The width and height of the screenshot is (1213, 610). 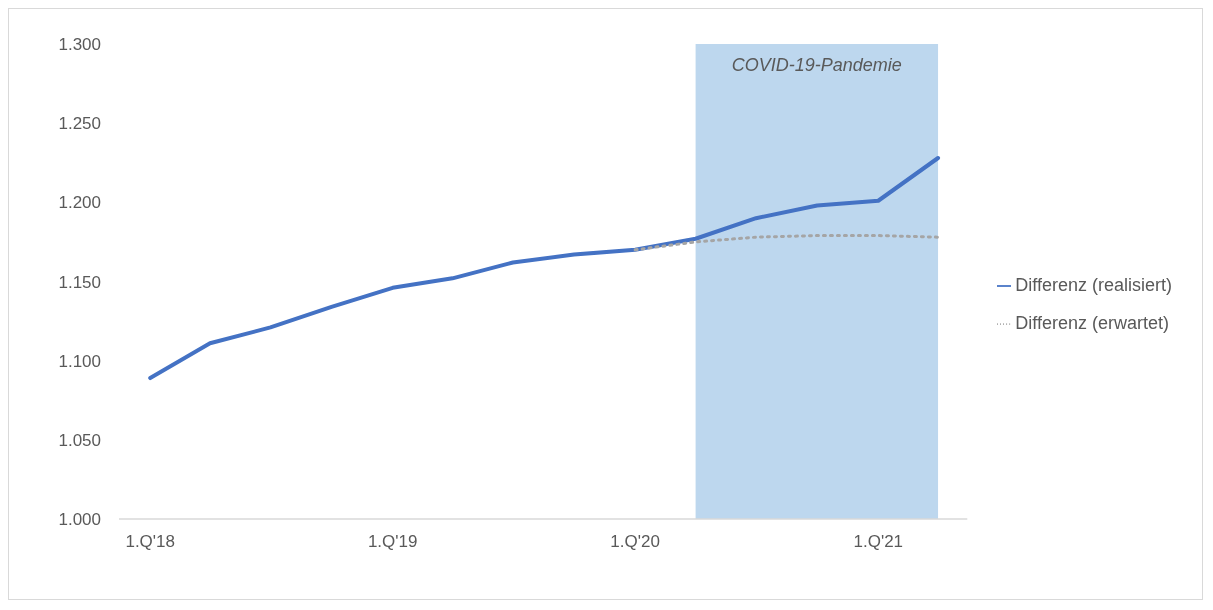 I want to click on x-tick-label: 1.Q'19, so click(x=392, y=542).